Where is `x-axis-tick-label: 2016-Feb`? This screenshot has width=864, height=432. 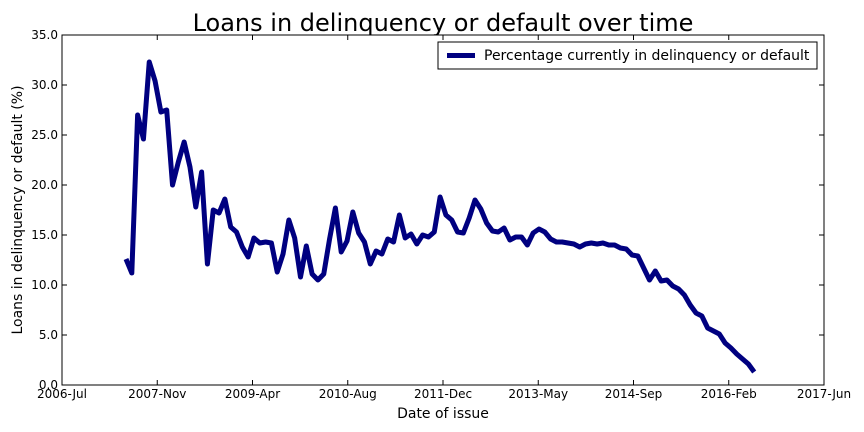 x-axis-tick-label: 2016-Feb is located at coordinates (729, 394).